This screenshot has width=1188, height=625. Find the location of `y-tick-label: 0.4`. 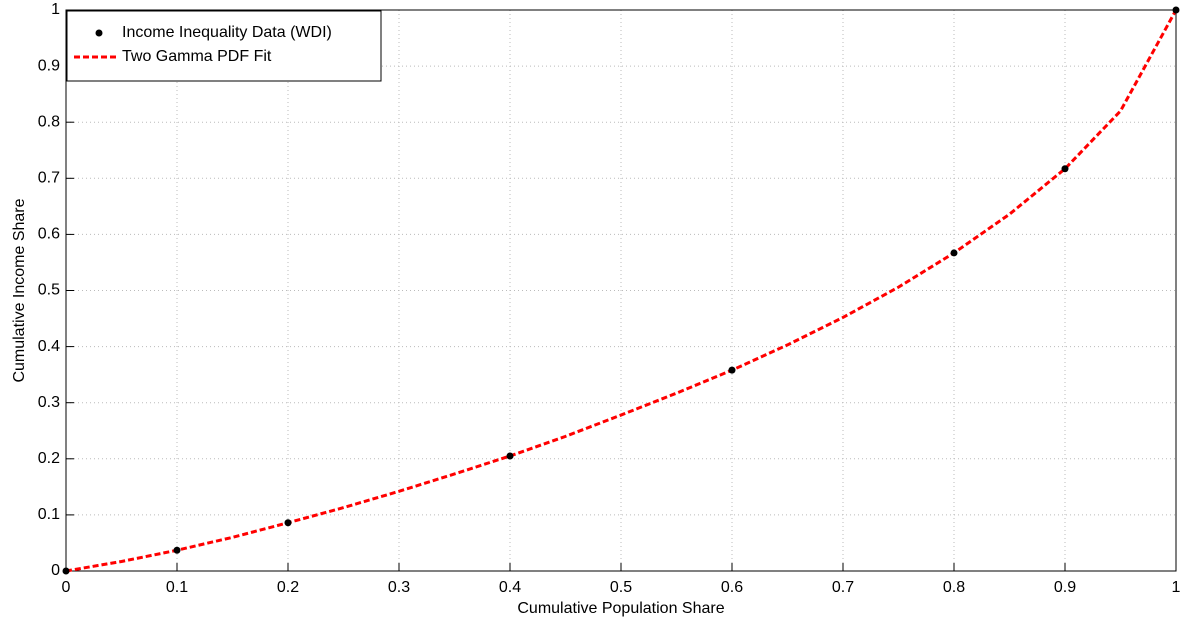

y-tick-label: 0.4 is located at coordinates (49, 346).